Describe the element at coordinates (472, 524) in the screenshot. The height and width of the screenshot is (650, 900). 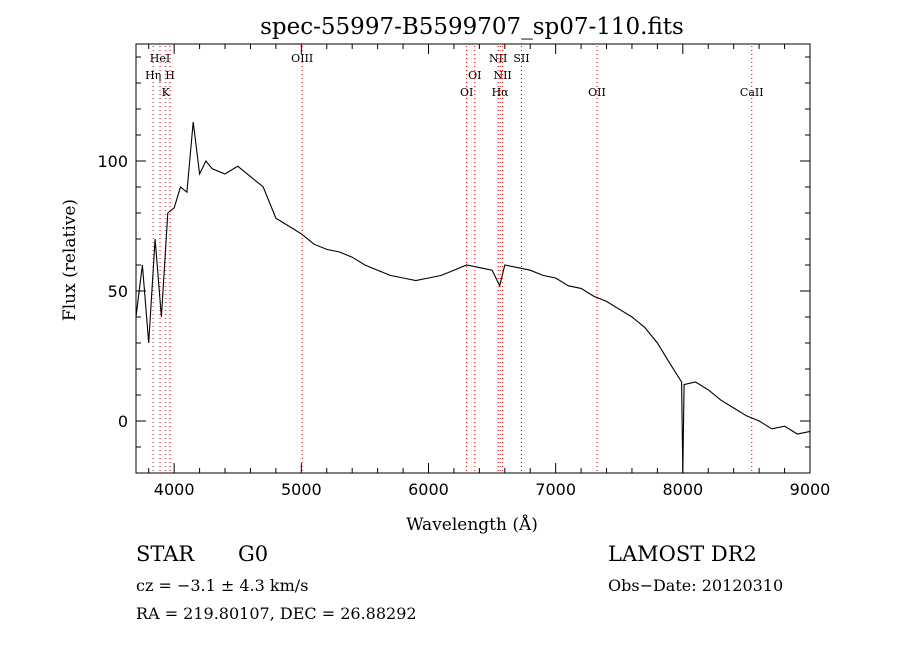
I see `x-axis-label: Wavelength (Å)` at that location.